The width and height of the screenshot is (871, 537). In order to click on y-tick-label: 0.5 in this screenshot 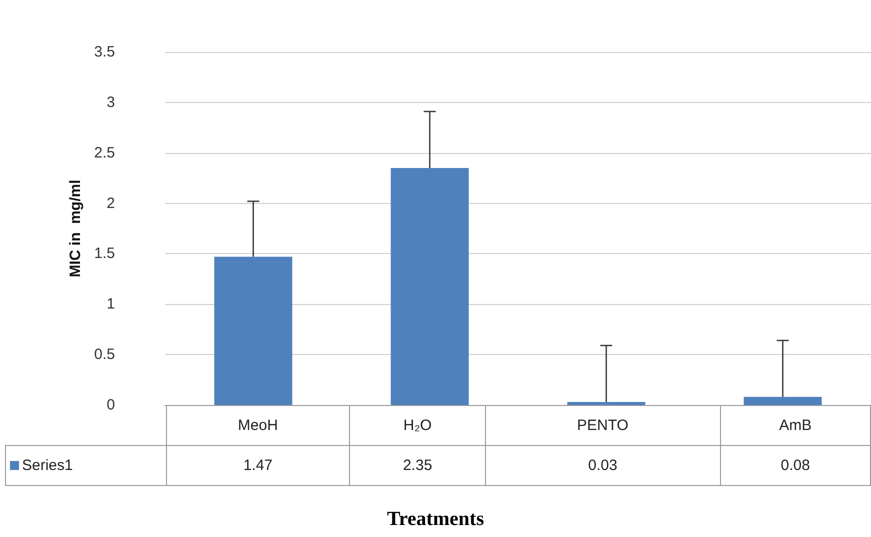, I will do `click(104, 355)`.